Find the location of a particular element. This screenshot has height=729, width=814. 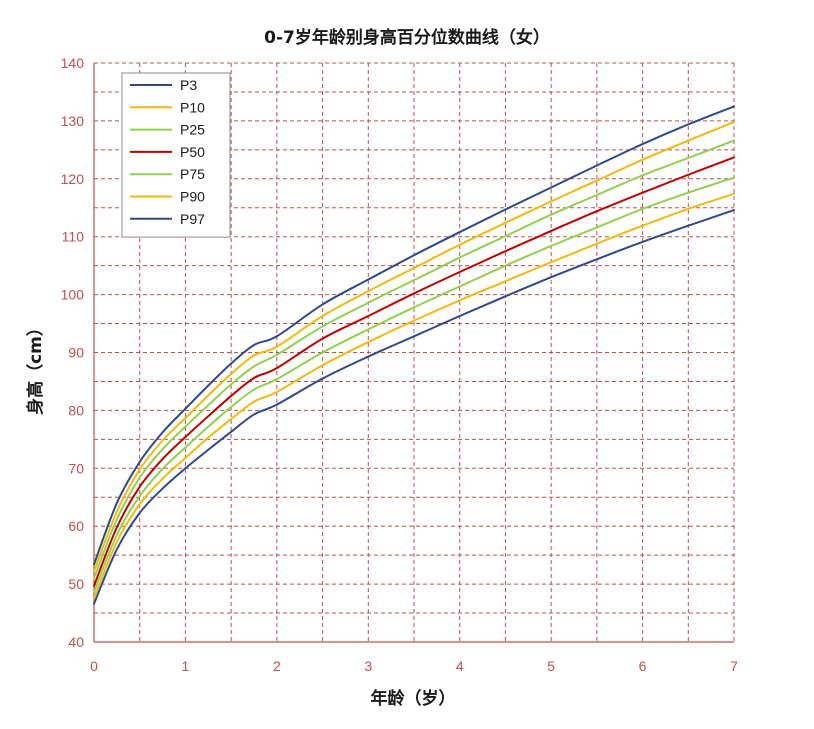

legend-box is located at coordinates (176, 155).